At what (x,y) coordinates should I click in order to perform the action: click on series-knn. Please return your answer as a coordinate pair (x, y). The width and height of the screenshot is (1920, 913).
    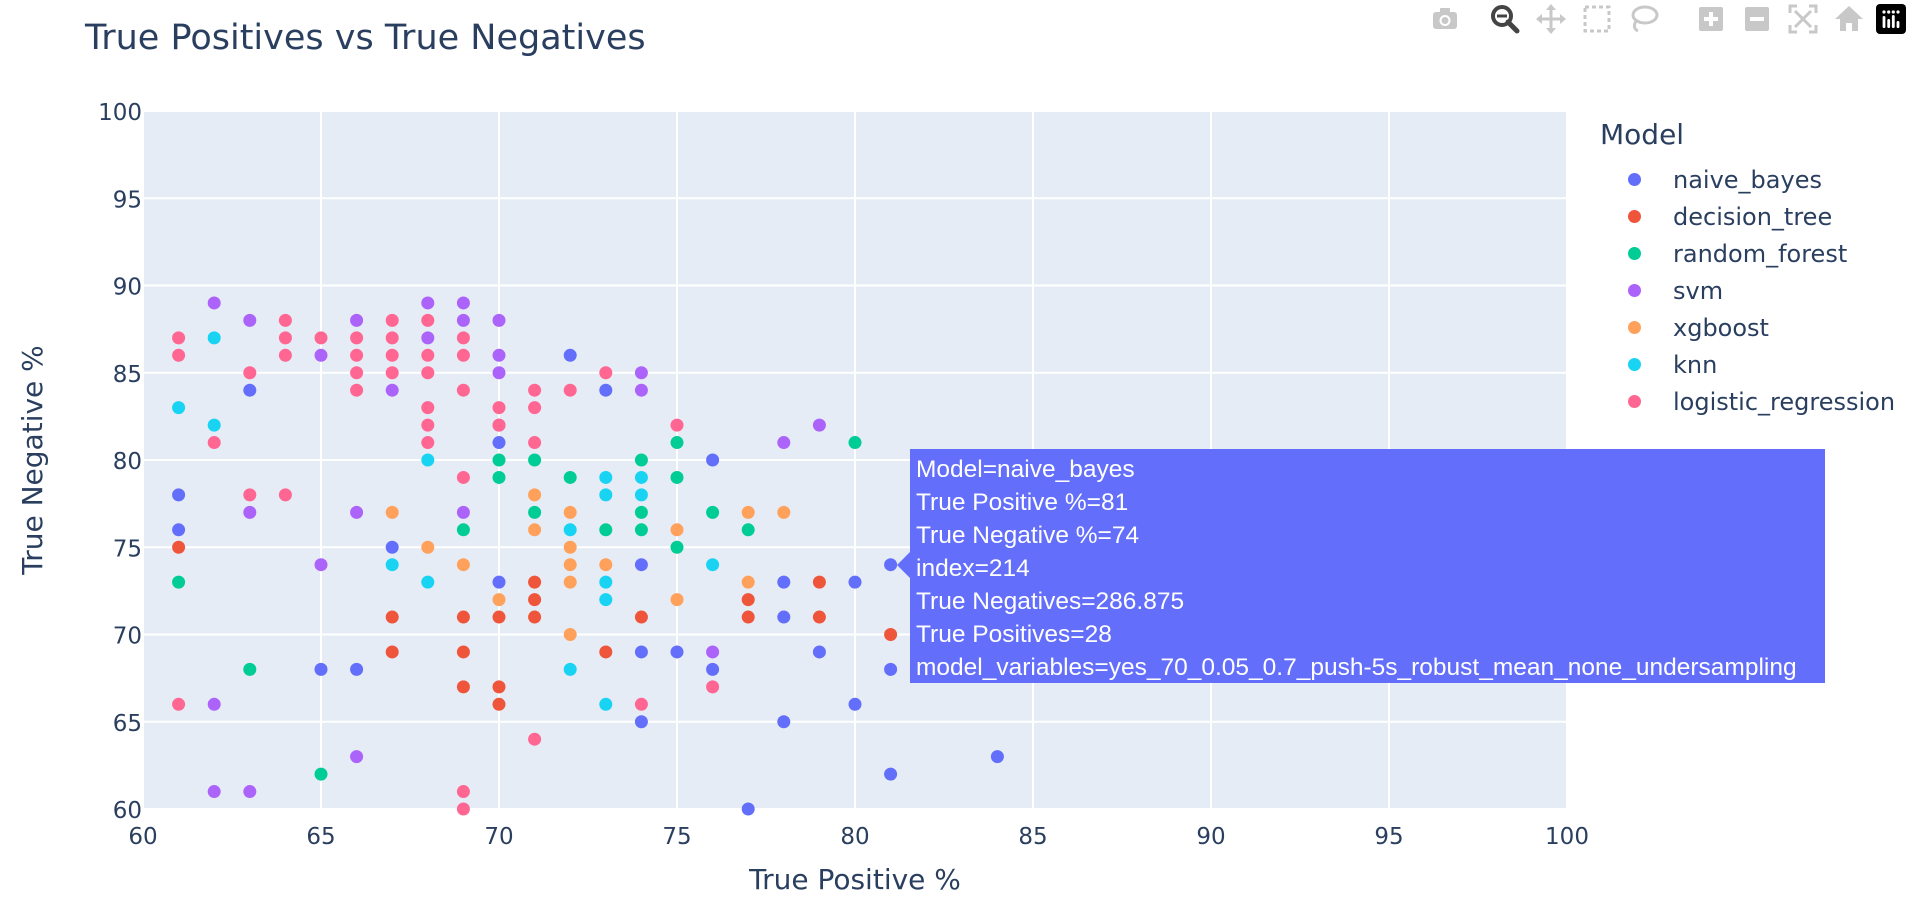
    Looking at the image, I should click on (446, 521).